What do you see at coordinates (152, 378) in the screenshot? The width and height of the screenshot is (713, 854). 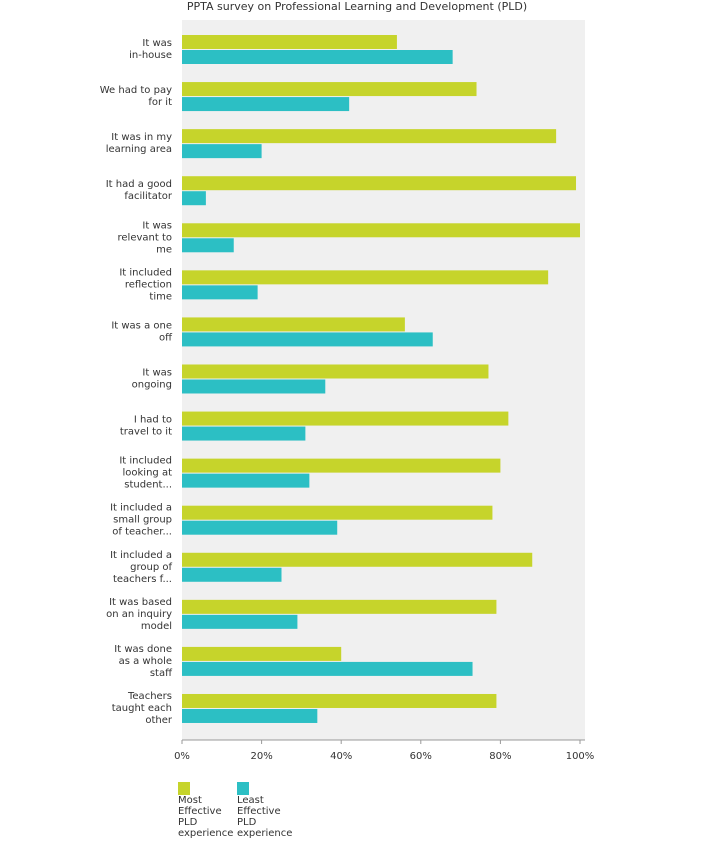 I see `y-tick-label: It was ongoing` at bounding box center [152, 378].